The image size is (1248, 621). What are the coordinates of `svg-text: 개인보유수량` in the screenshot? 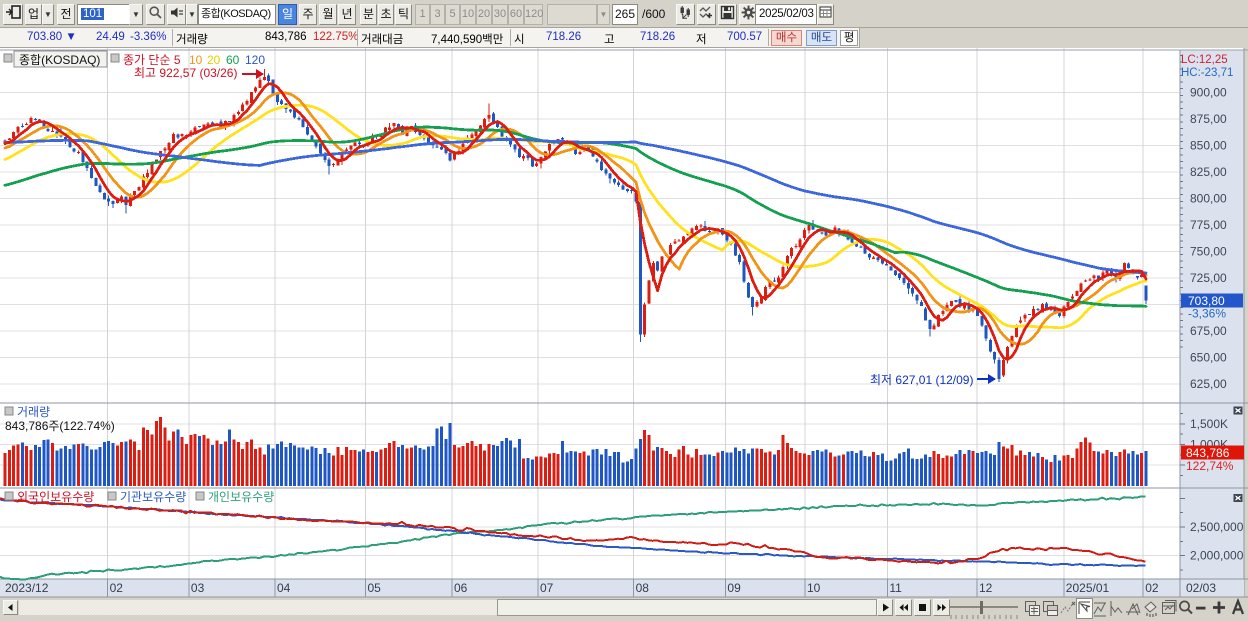 It's located at (241, 497).